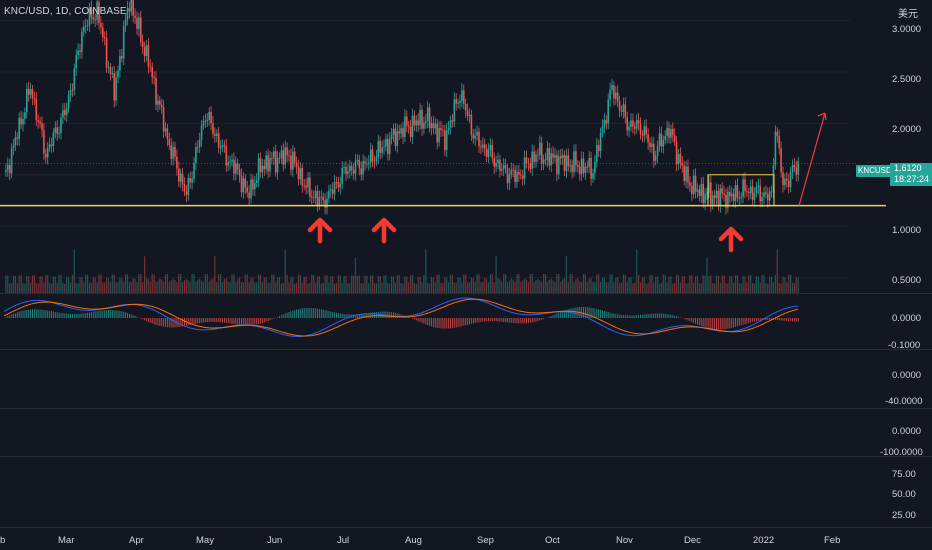 This screenshot has height=550, width=932. Describe the element at coordinates (904, 474) in the screenshot. I see `rsi-tick: 75.00` at that location.